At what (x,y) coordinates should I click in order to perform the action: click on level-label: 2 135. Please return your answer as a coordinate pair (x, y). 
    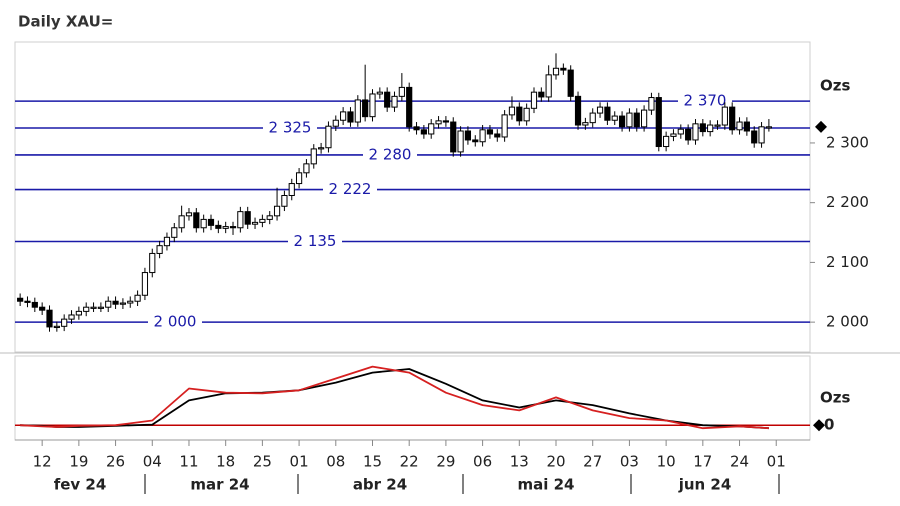
    Looking at the image, I should click on (315, 241).